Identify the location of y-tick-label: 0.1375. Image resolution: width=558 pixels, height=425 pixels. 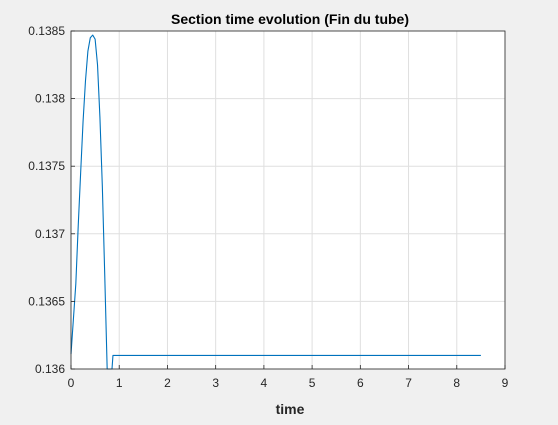
(46, 166).